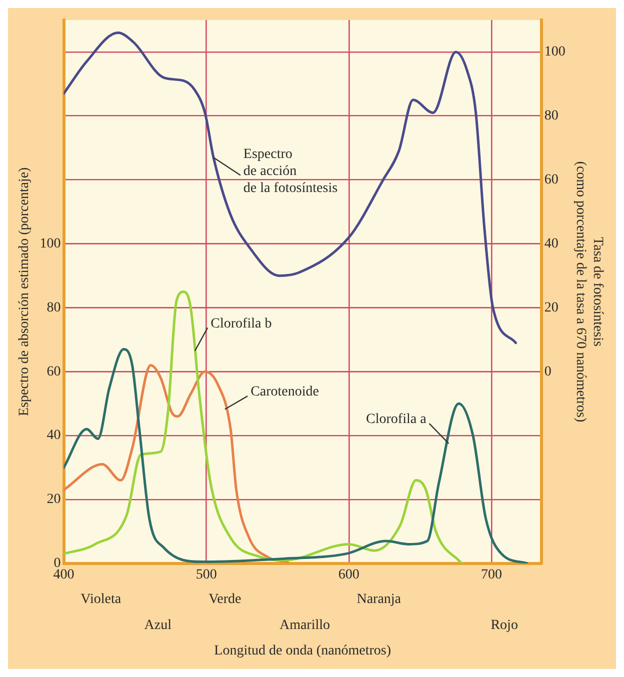 The width and height of the screenshot is (624, 677). I want to click on text: Amarillo, so click(304, 626).